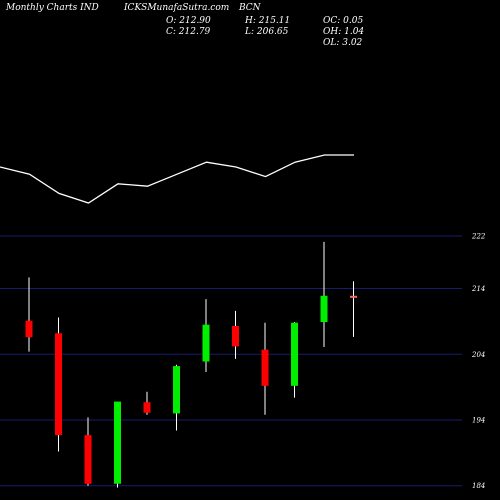 The height and width of the screenshot is (500, 500). I want to click on site-name: ICKSMunafaSutra.com, so click(177, 8).